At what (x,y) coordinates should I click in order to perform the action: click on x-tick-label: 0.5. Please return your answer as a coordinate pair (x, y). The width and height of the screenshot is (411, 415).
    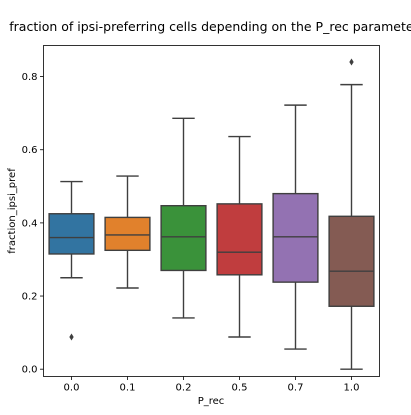
    Looking at the image, I should click on (240, 388).